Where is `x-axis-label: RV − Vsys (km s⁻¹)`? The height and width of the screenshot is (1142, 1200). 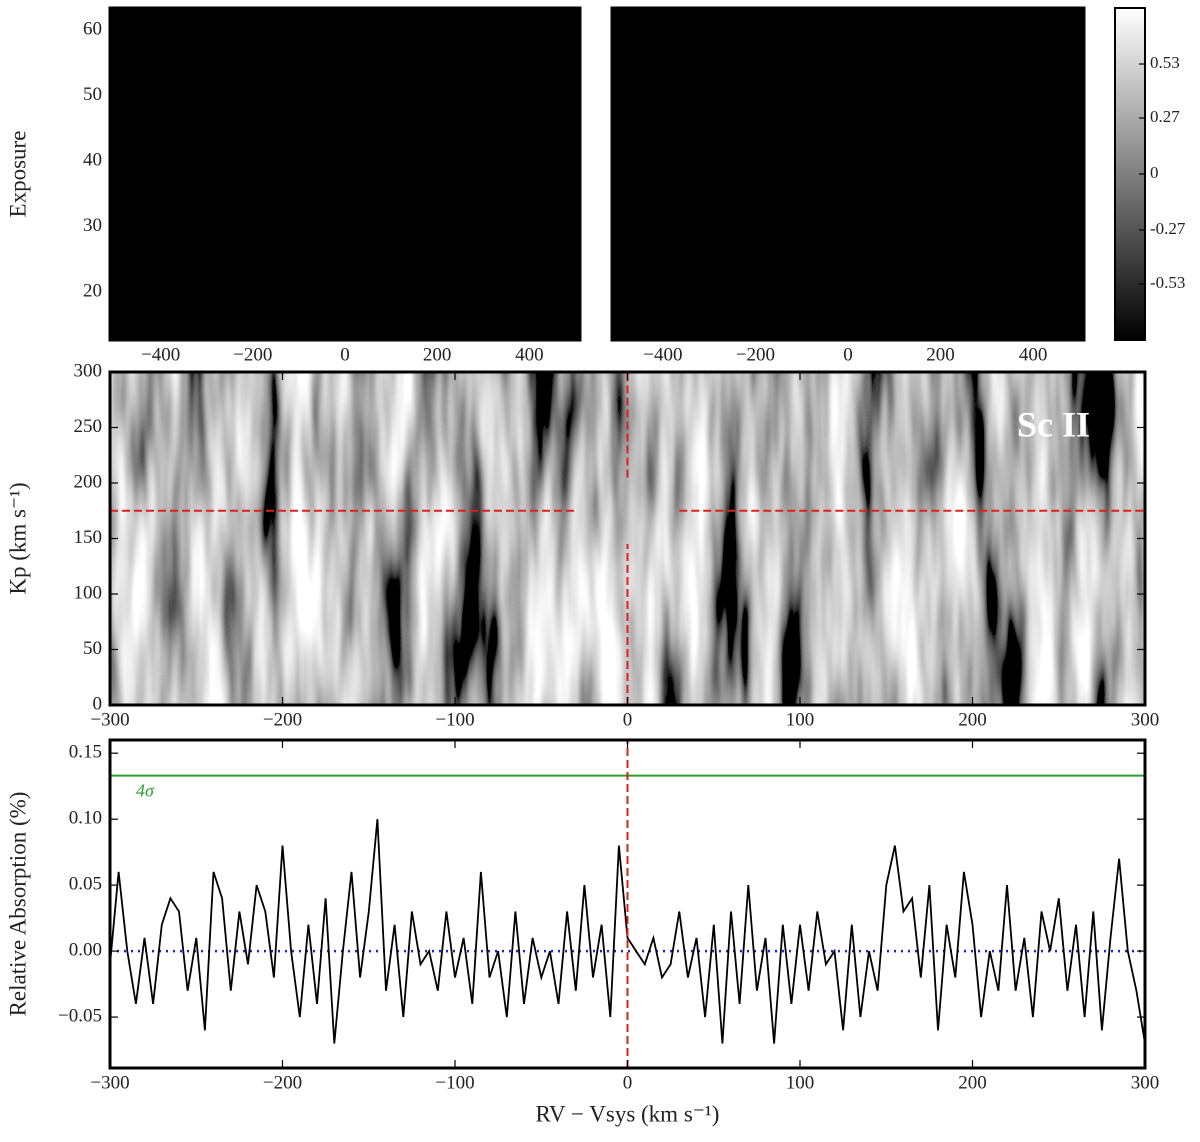
x-axis-label: RV − Vsys (km s⁻¹) is located at coordinates (628, 1113).